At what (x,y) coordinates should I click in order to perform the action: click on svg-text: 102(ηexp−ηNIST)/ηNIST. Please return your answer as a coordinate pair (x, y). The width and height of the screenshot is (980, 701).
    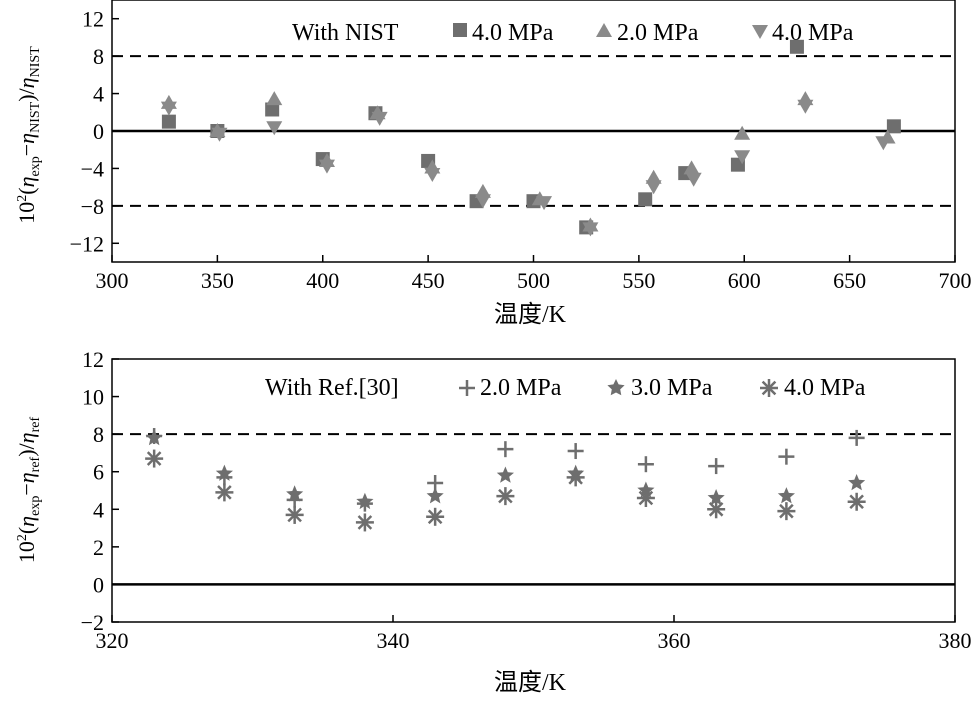
    Looking at the image, I should click on (28, 135).